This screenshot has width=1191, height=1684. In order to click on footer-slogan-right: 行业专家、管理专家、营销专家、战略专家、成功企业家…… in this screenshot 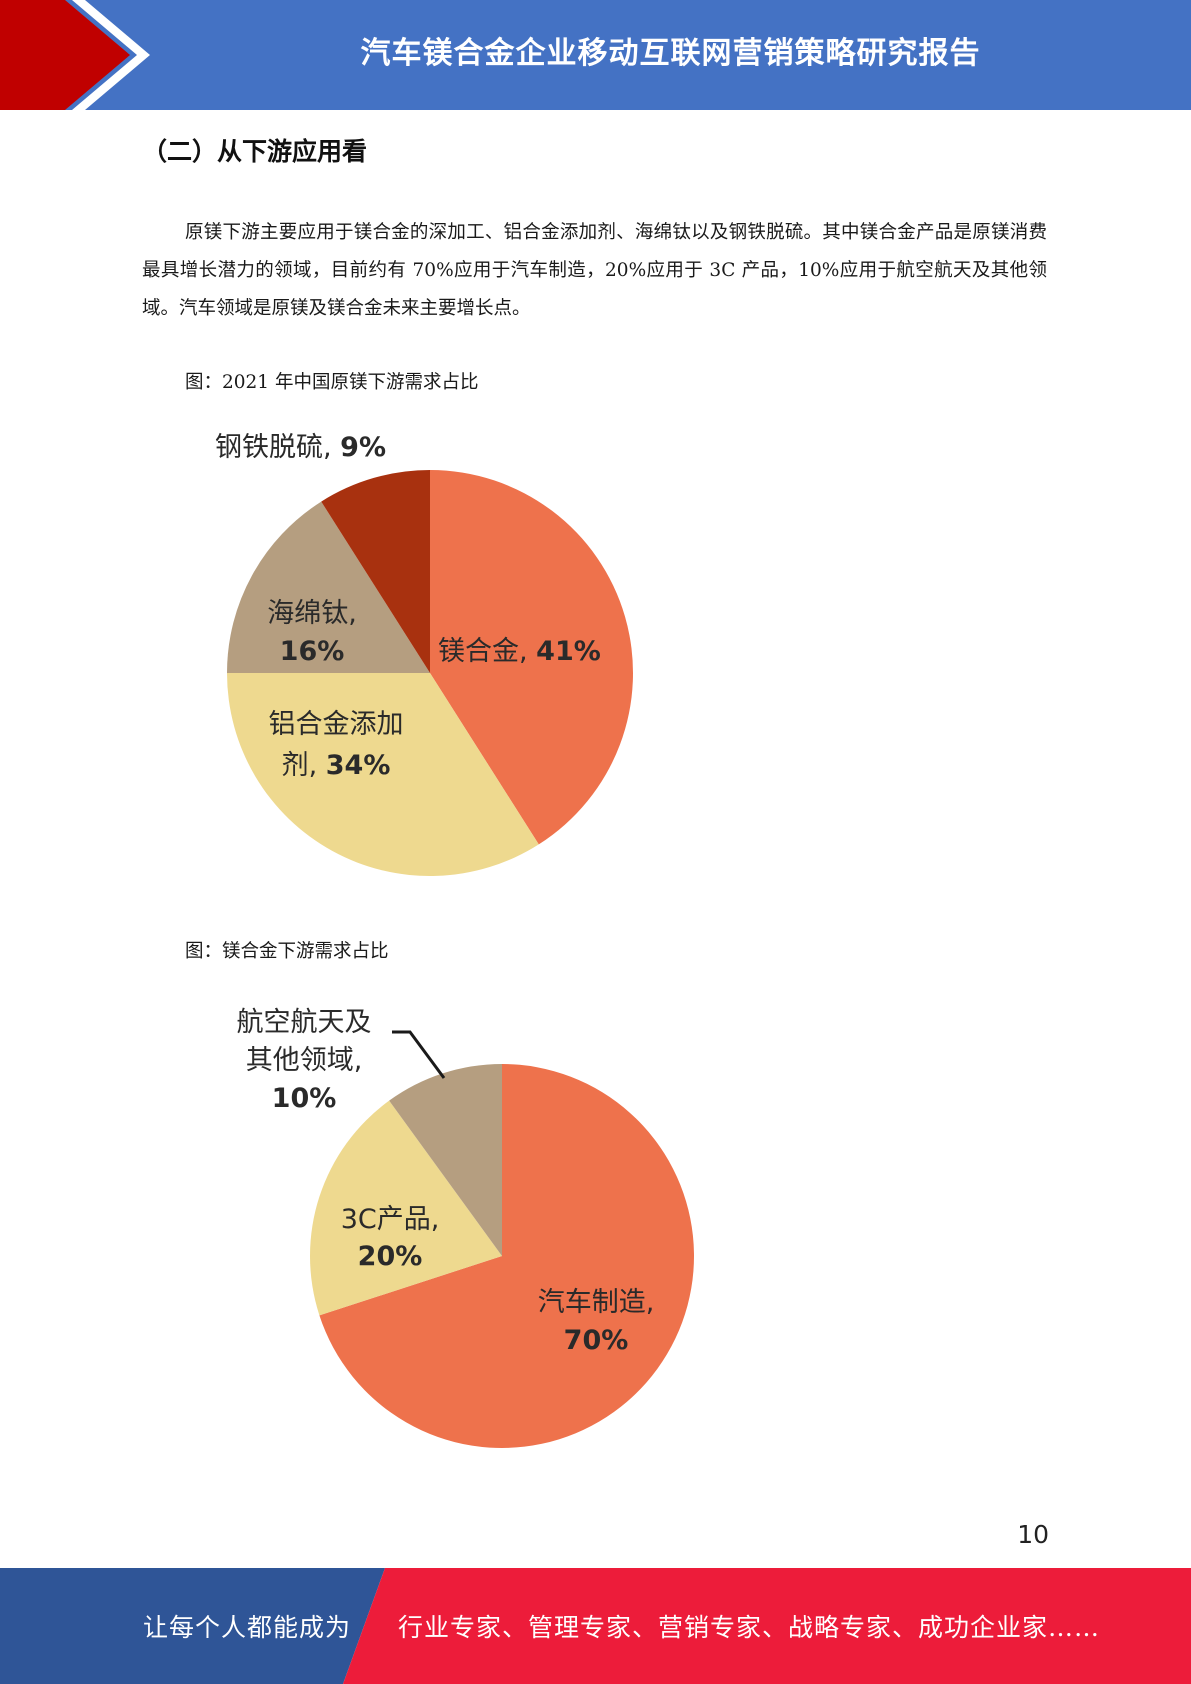, I will do `click(749, 1627)`.